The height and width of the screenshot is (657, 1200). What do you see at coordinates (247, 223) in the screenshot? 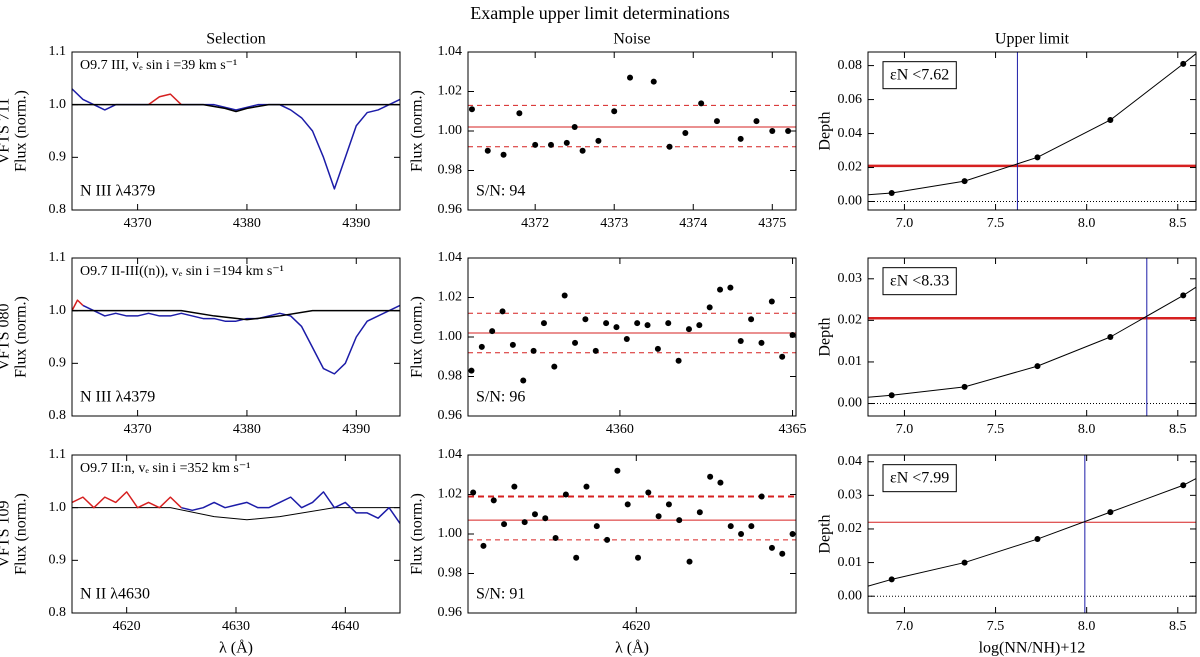
I see `x-tick-label: 4380` at bounding box center [247, 223].